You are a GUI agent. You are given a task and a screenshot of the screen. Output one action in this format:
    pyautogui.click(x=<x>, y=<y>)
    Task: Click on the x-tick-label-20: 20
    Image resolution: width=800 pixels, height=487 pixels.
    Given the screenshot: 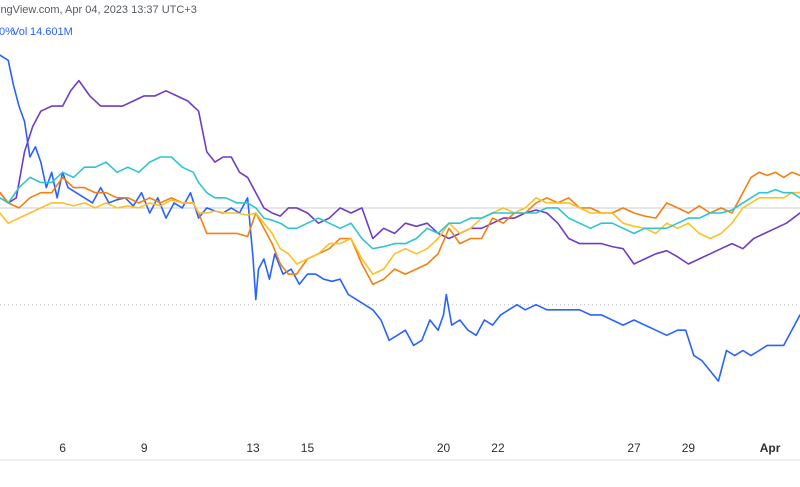 What is the action you would take?
    pyautogui.click(x=444, y=448)
    